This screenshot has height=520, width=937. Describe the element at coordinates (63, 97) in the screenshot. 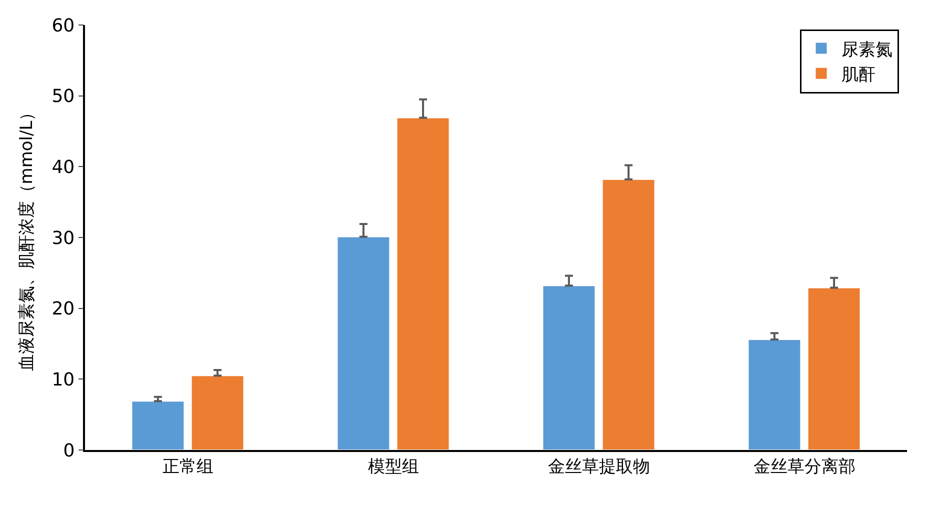

I see `y-tick-label: 50` at that location.